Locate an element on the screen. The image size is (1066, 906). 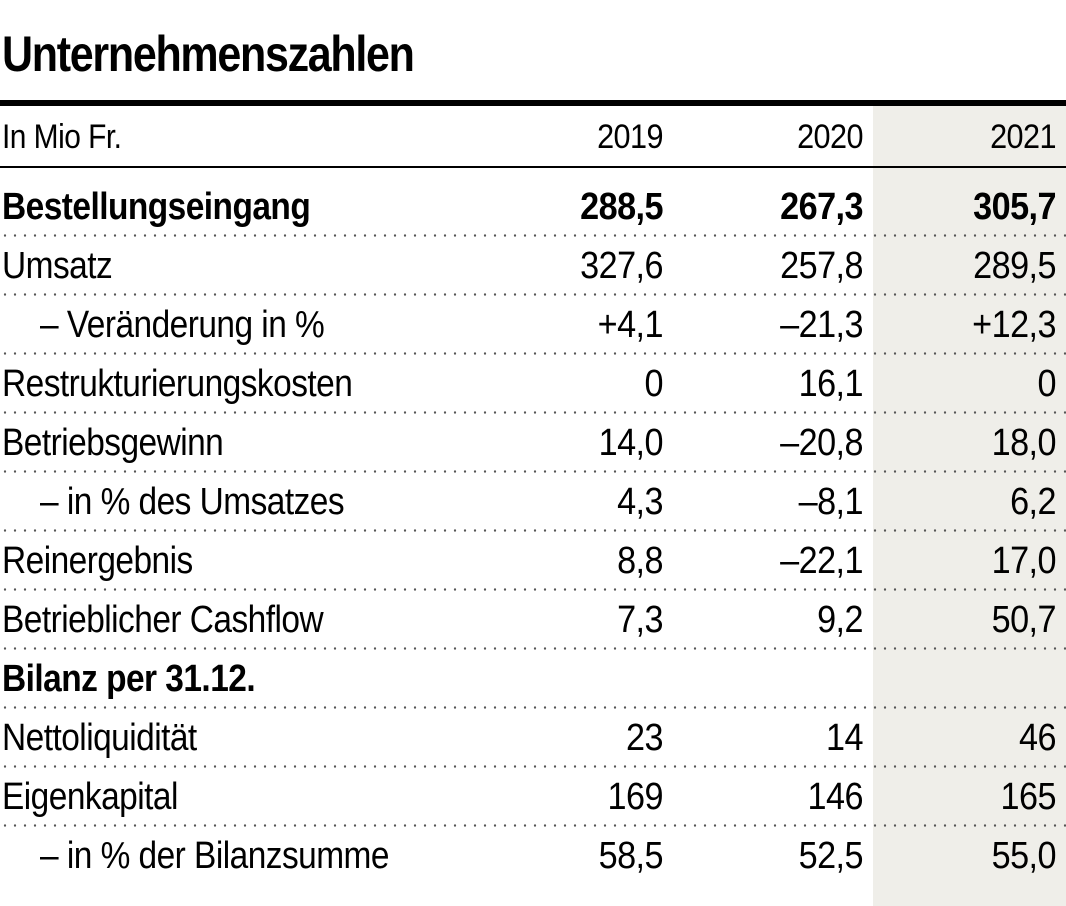
cell-2020: –21,3 is located at coordinates (821, 325).